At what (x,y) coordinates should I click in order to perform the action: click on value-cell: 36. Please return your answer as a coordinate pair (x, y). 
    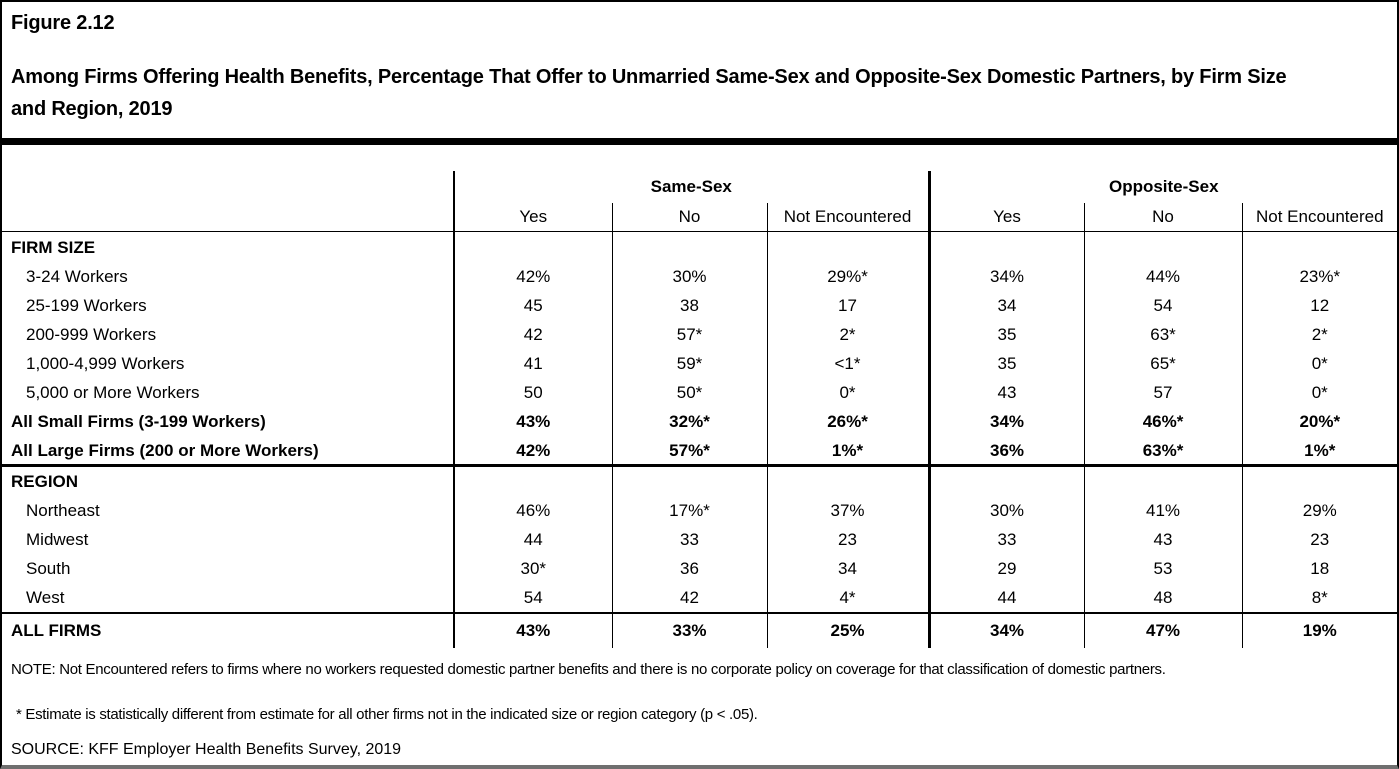
    Looking at the image, I should click on (689, 569).